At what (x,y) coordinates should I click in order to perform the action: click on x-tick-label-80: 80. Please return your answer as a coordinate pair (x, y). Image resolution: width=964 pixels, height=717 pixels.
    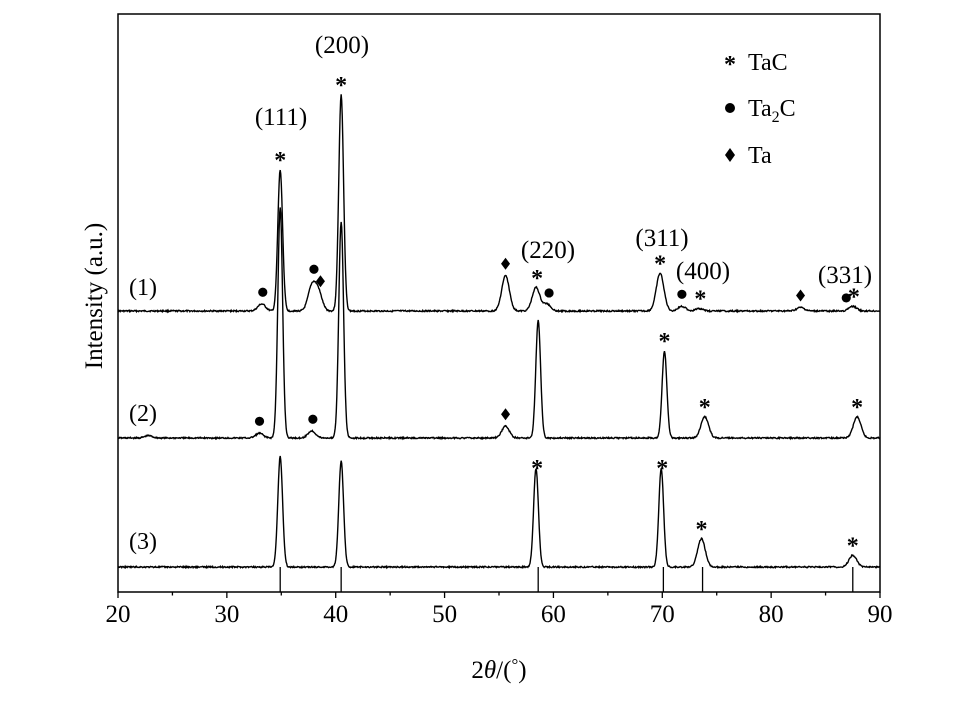
    Looking at the image, I should click on (771, 614).